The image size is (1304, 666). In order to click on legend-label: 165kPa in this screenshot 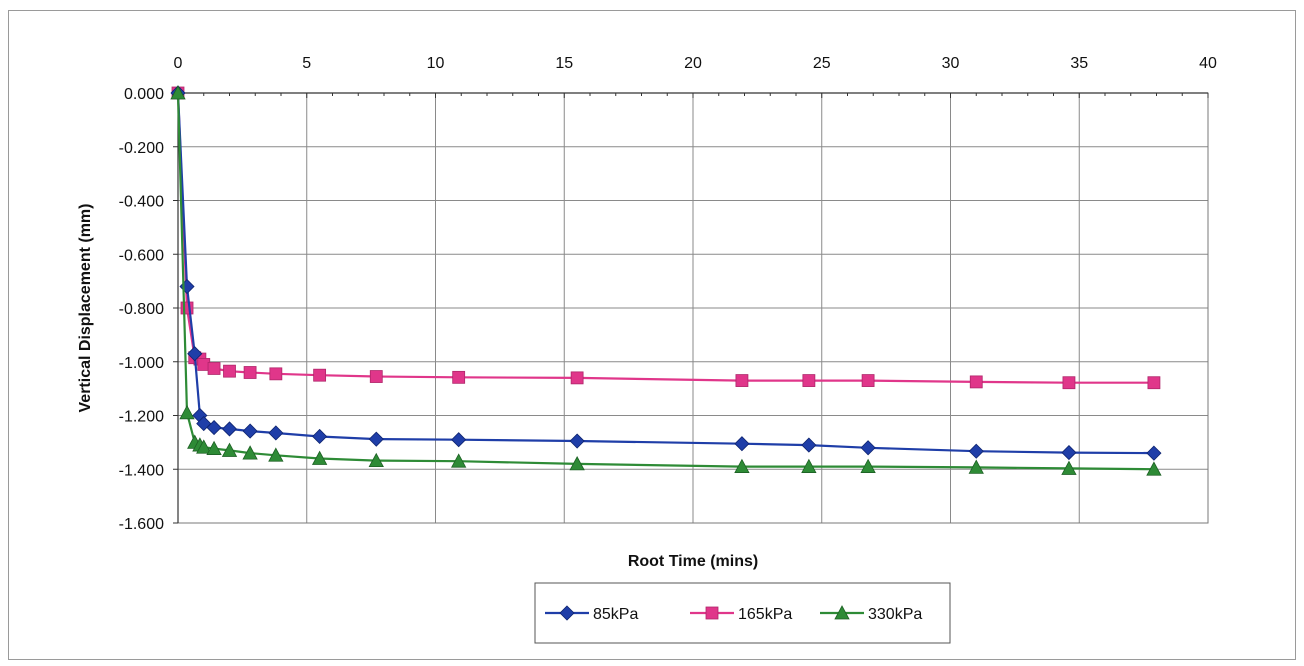, I will do `click(765, 614)`.